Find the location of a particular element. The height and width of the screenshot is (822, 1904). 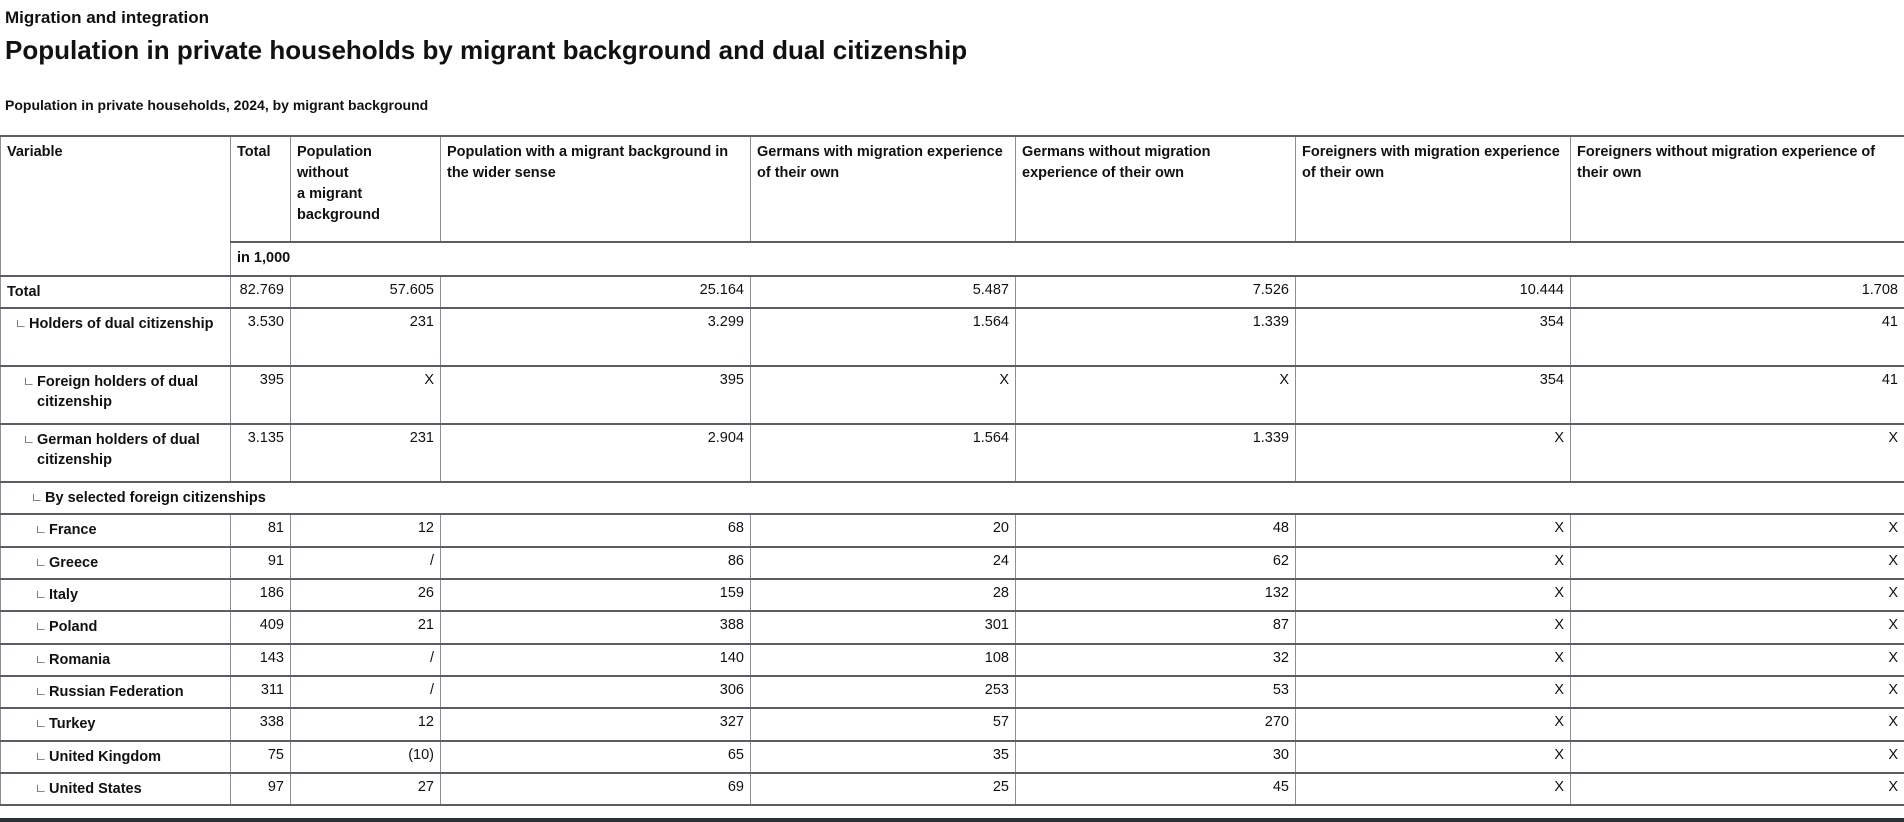

row-label: Poland is located at coordinates (73, 627).